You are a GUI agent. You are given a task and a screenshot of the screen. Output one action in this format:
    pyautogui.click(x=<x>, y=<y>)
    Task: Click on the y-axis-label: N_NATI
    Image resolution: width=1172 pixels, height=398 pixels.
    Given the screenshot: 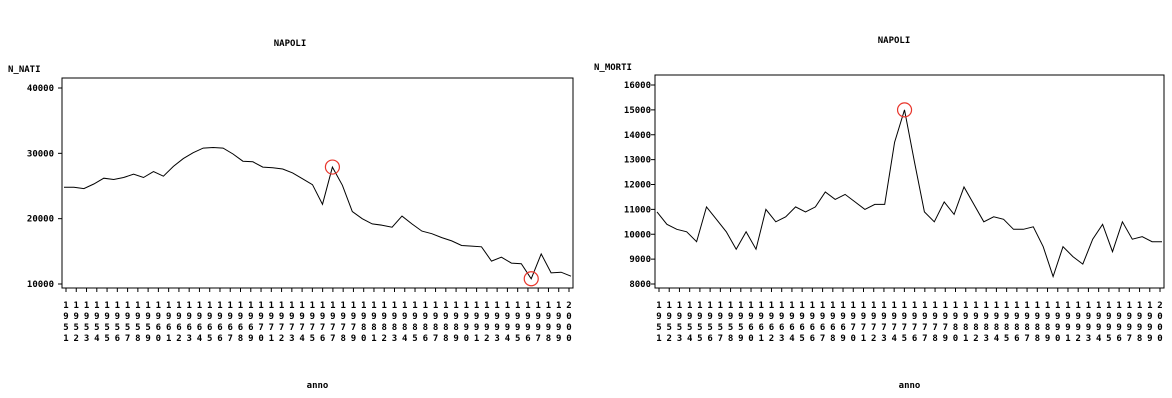 What is the action you would take?
    pyautogui.click(x=24, y=70)
    